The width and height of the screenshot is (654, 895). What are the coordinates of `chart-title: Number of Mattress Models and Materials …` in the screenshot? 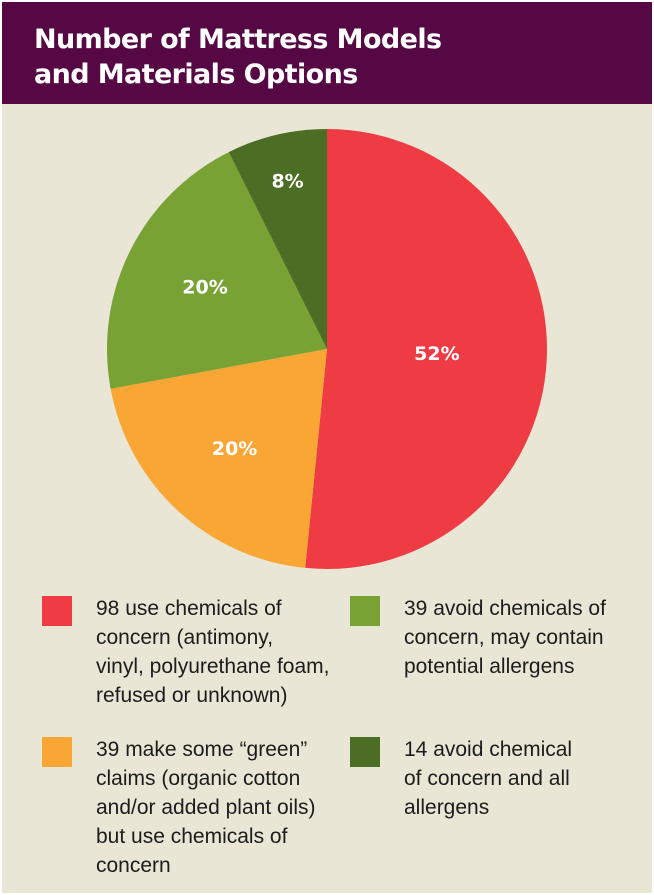 It's located at (329, 57).